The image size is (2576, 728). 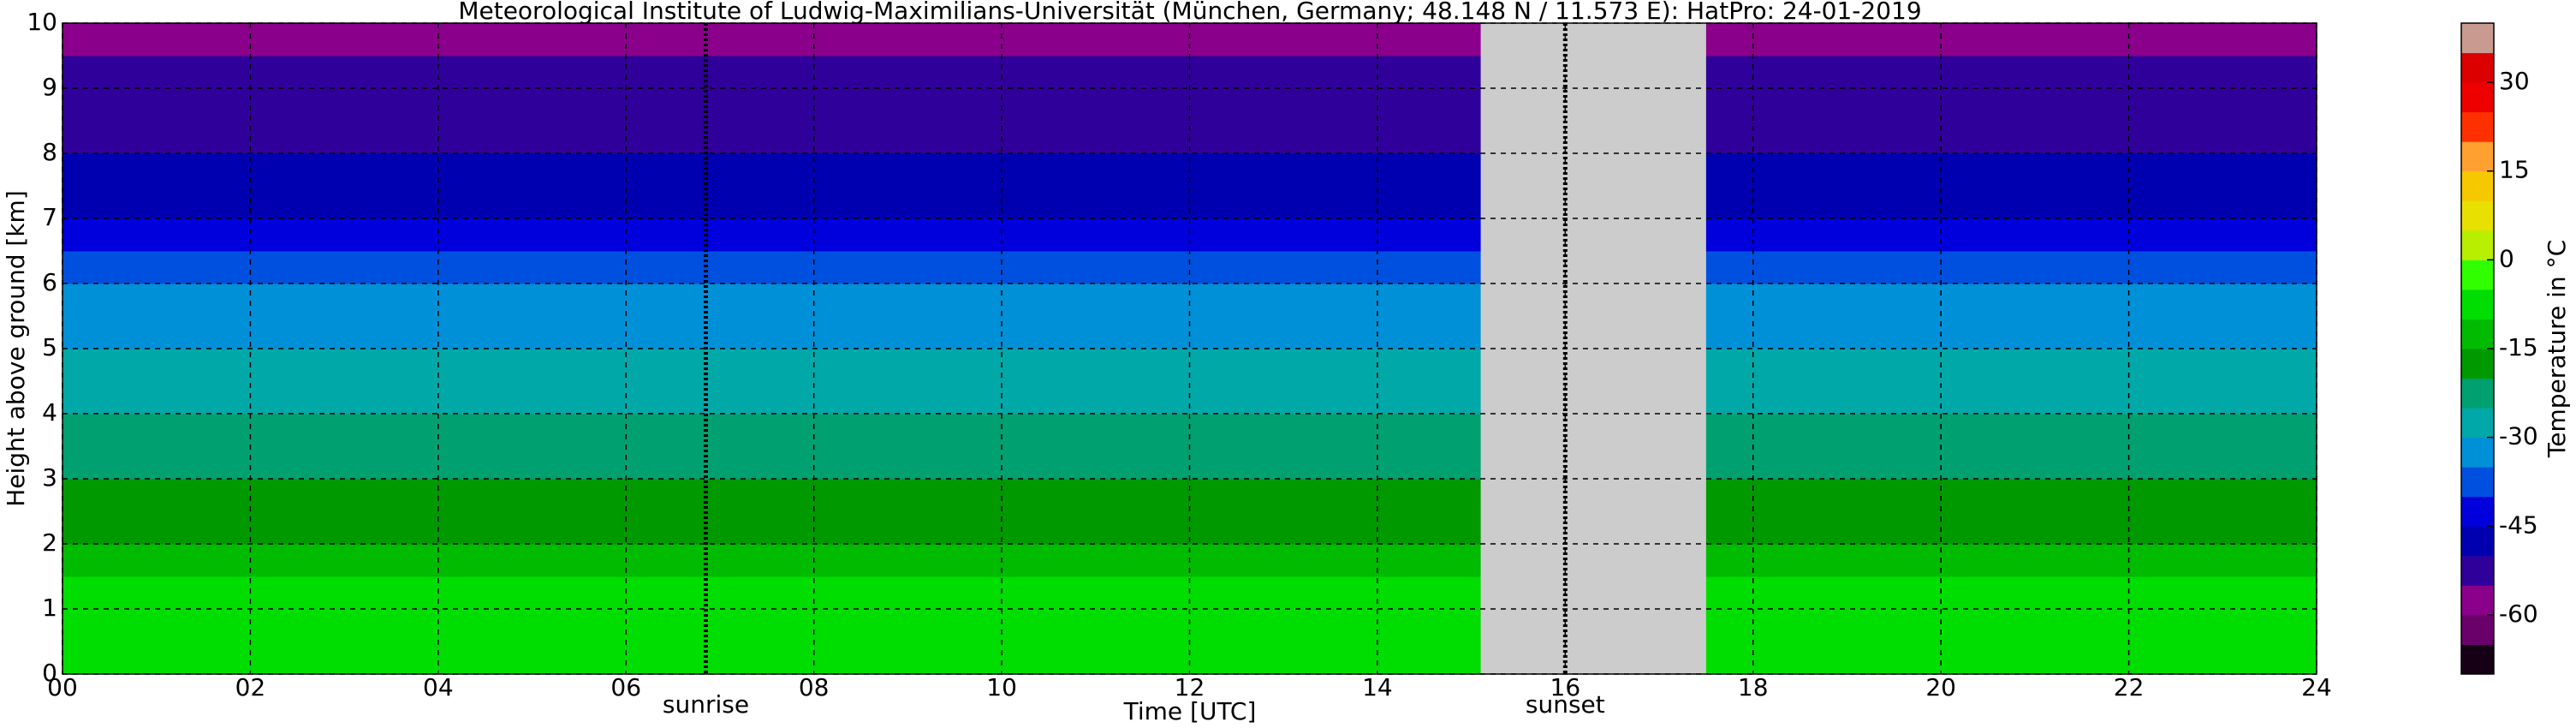 I want to click on y-tick-label: 3, so click(x=49, y=477).